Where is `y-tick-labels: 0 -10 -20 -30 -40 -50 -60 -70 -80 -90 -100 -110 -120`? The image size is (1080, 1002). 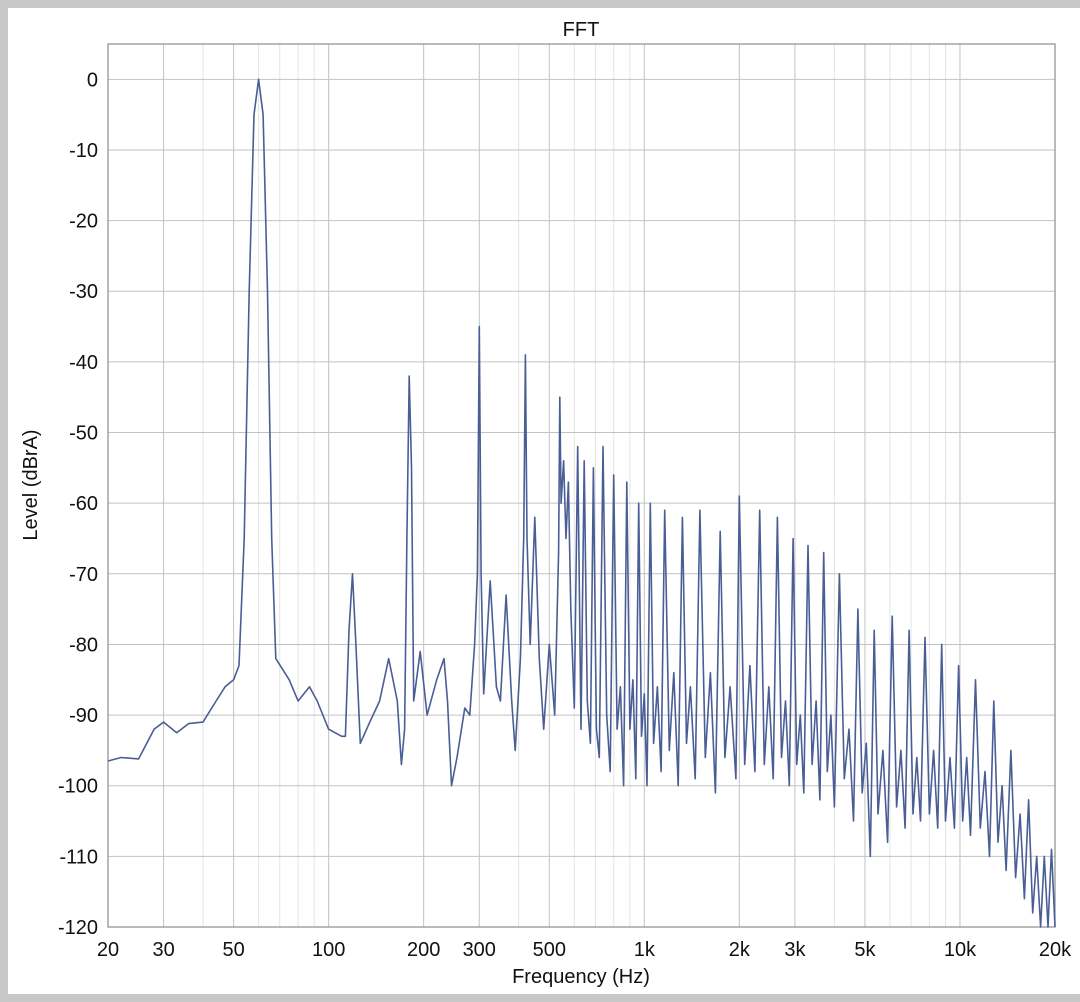 y-tick-labels: 0 -10 -20 -30 -40 -50 -60 -70 -80 -90 -100 -110 -120 is located at coordinates (78, 504).